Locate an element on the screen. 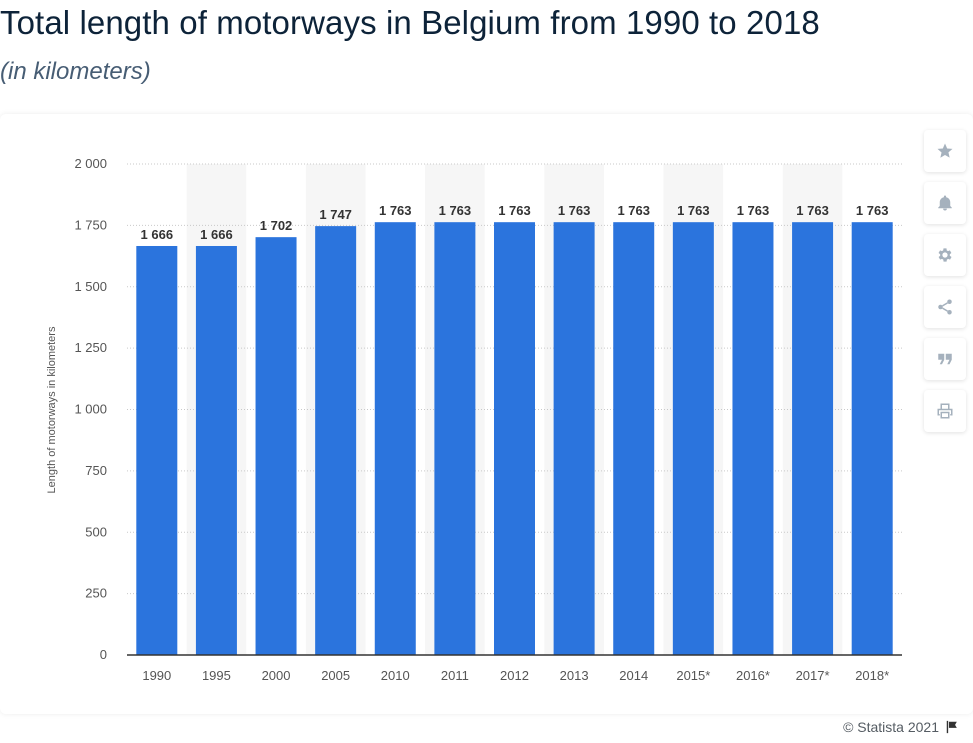 Image resolution: width=973 pixels, height=743 pixels. statista-credit: © Statista 2021 is located at coordinates (901, 727).